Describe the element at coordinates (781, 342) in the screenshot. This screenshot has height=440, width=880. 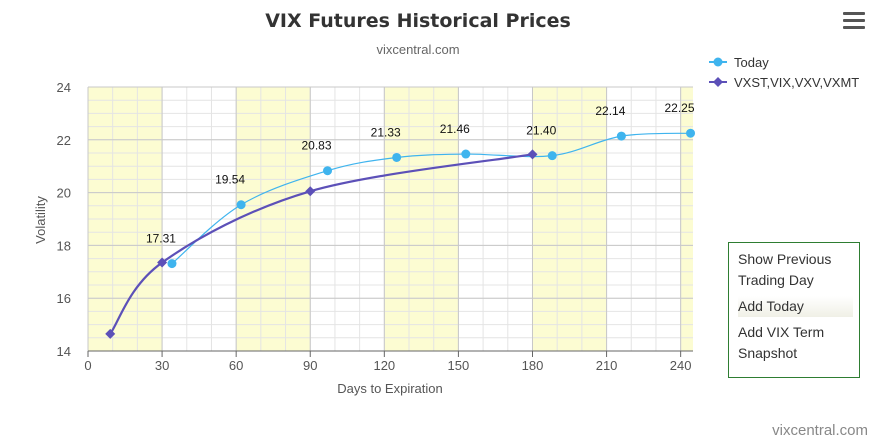
I see `add-vix-term-snapshot-button: Add VIX Term Snapshot` at that location.